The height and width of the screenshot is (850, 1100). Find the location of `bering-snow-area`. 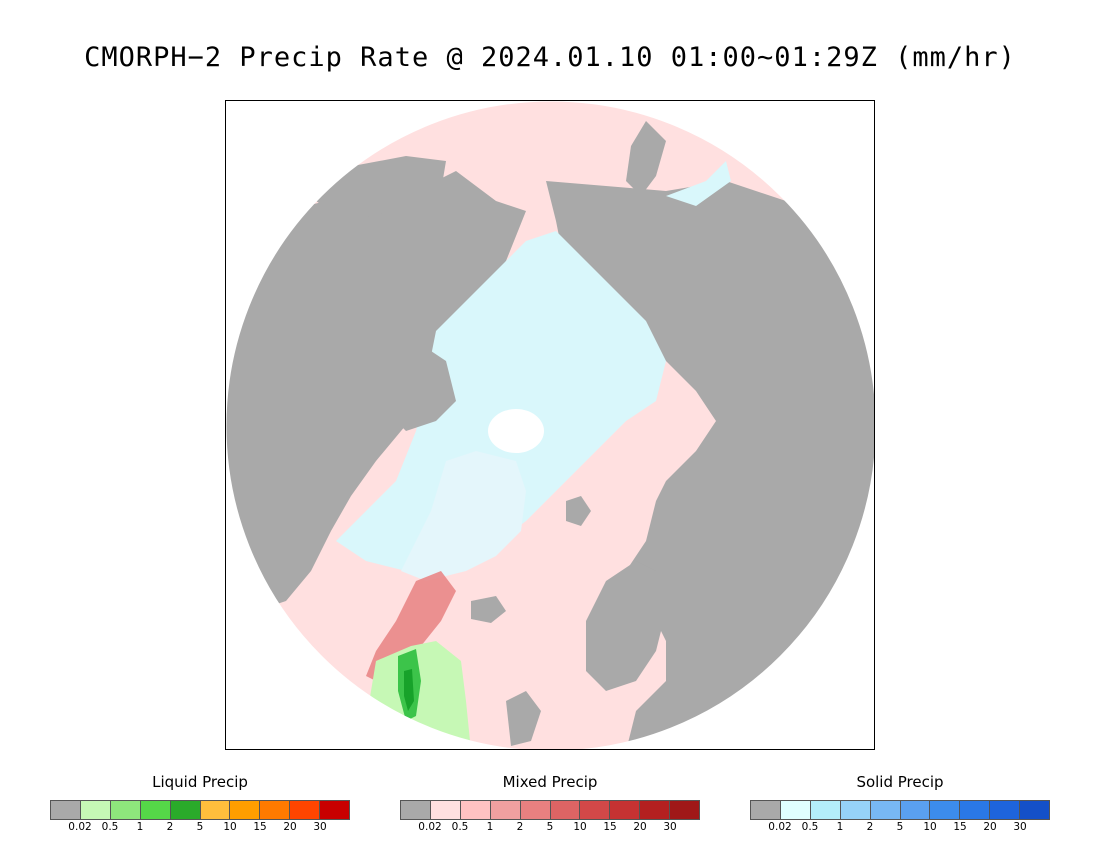

bering-snow-area is located at coordinates (698, 183).